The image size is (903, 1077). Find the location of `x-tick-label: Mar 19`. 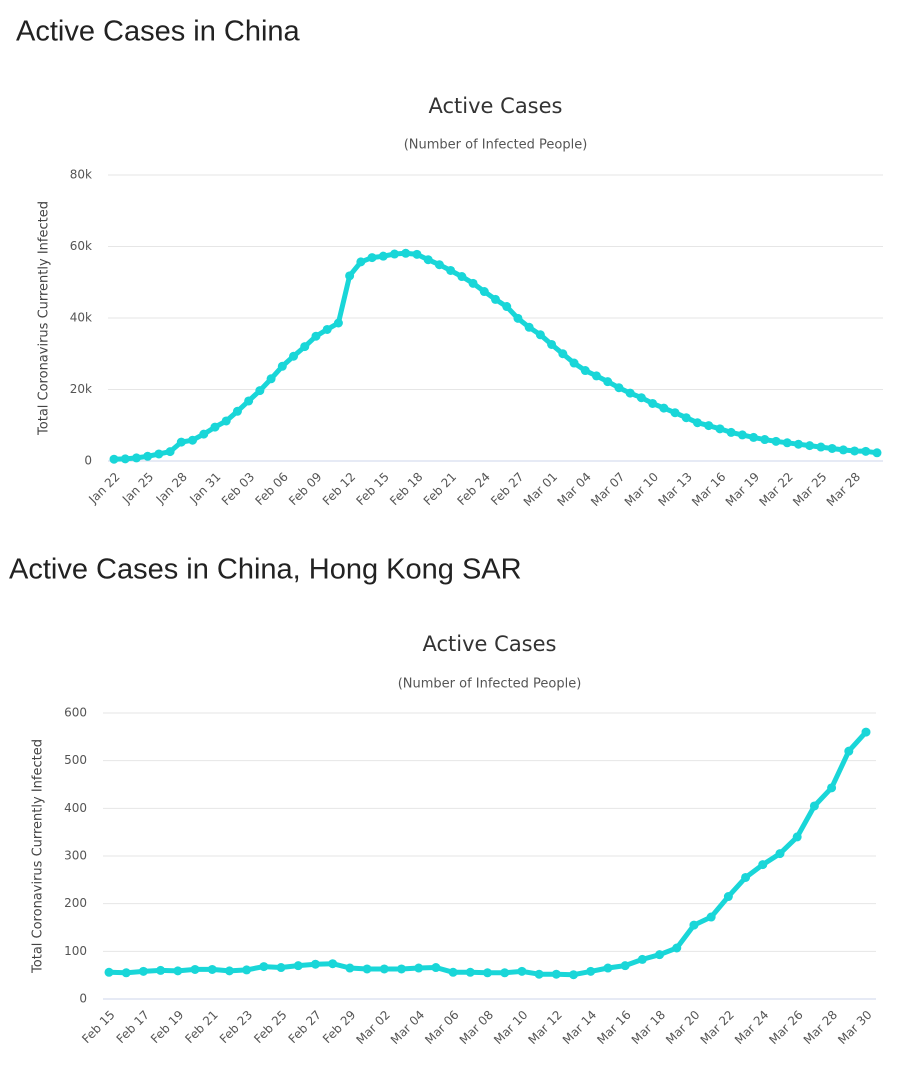

x-tick-label: Mar 19 is located at coordinates (742, 489).